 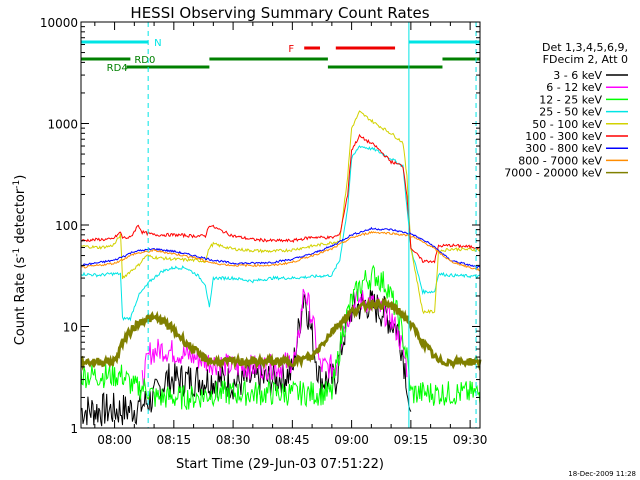 I want to click on y-tick-label: 10, so click(x=70, y=328).